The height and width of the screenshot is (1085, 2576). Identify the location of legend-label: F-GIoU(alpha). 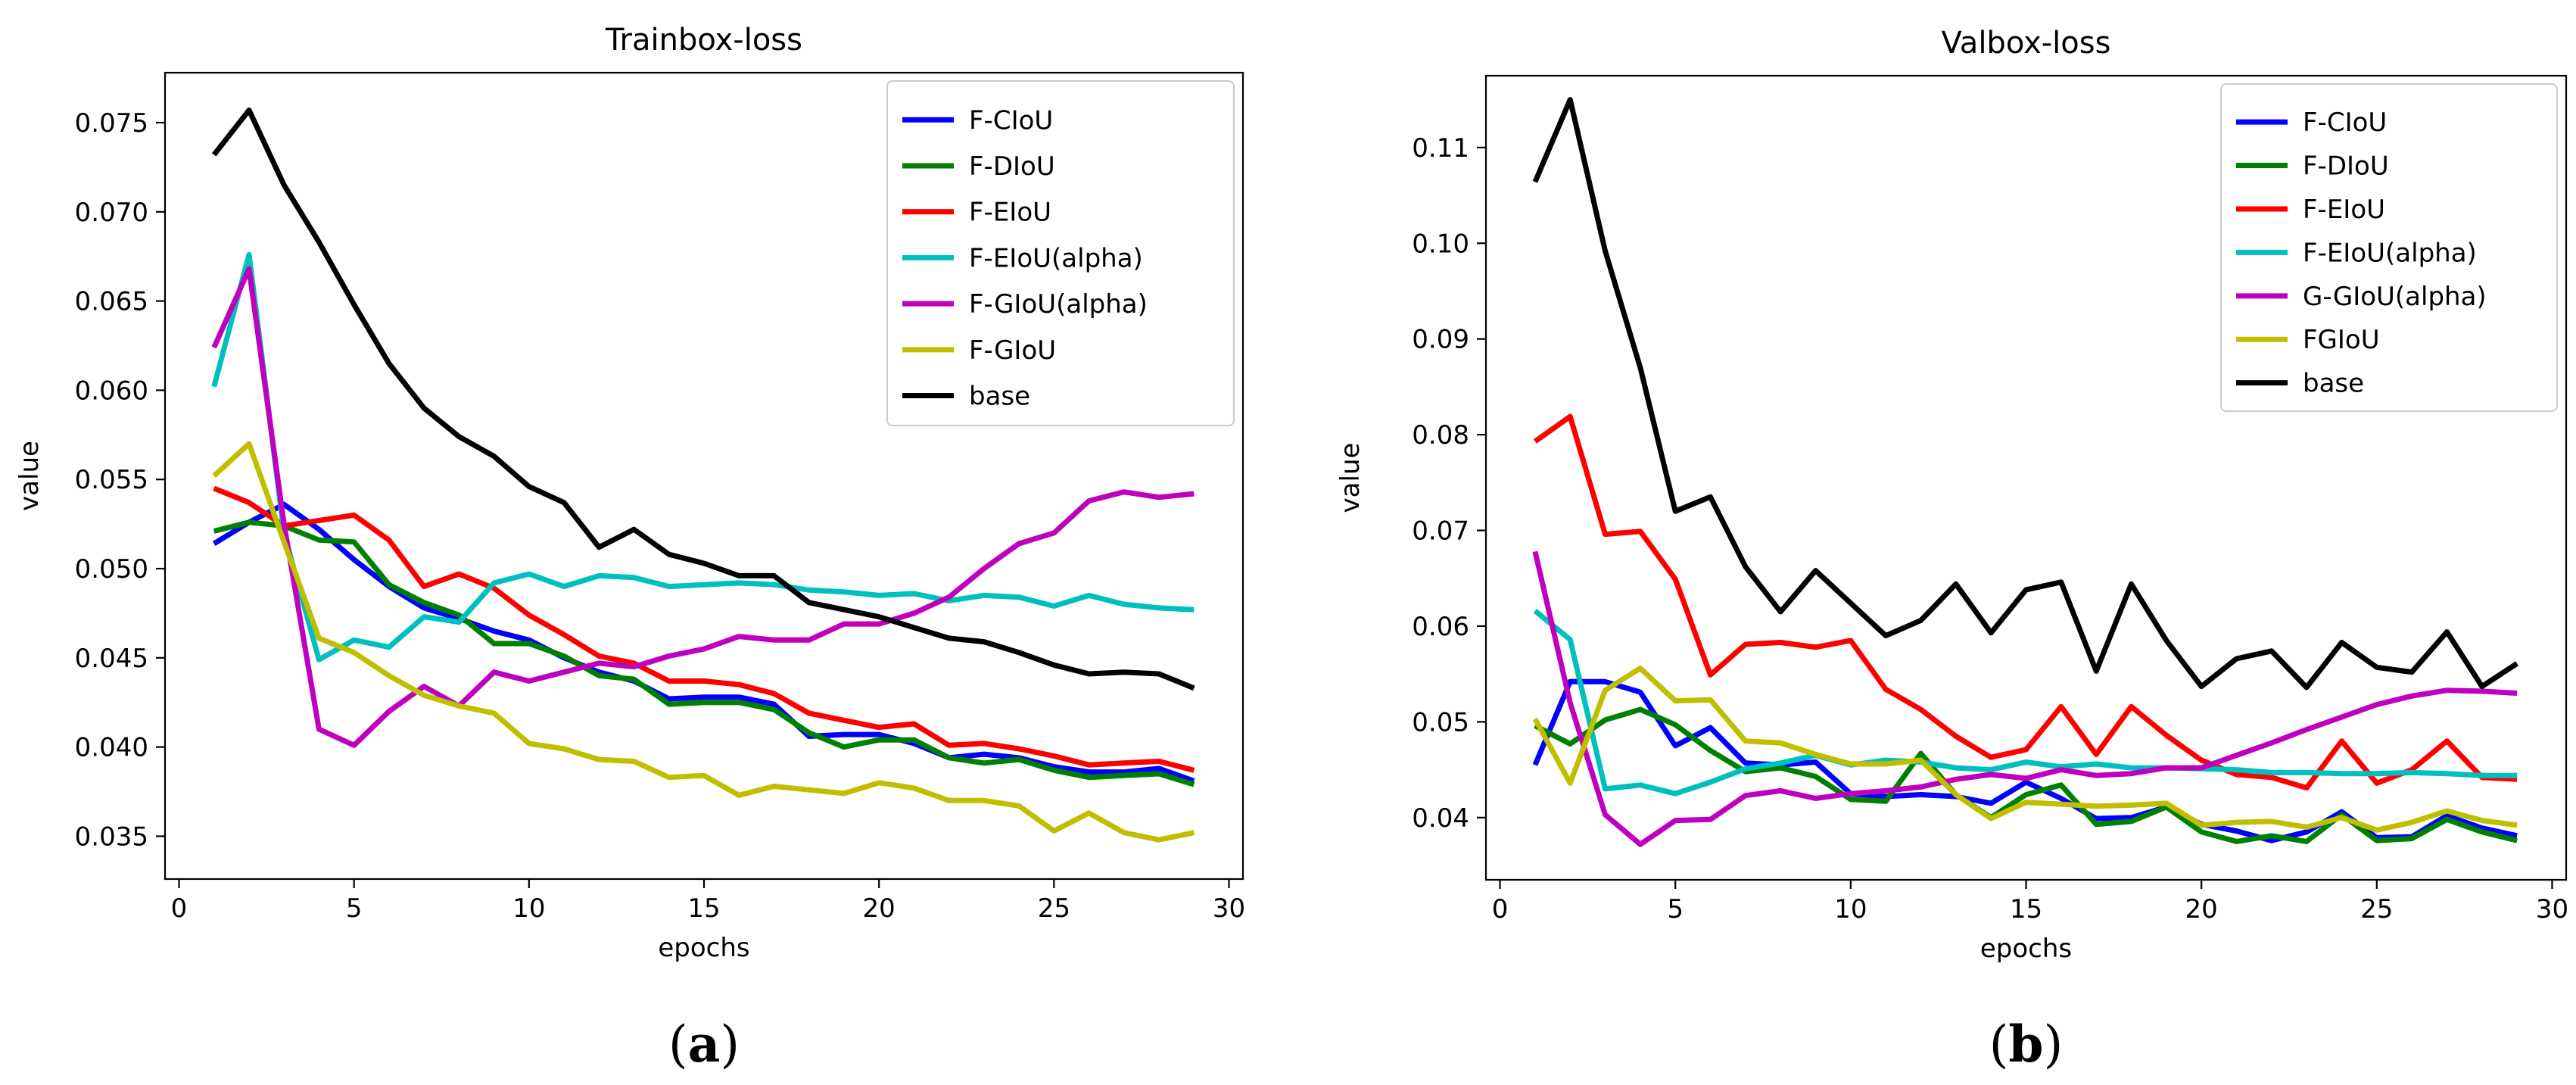
(1058, 304).